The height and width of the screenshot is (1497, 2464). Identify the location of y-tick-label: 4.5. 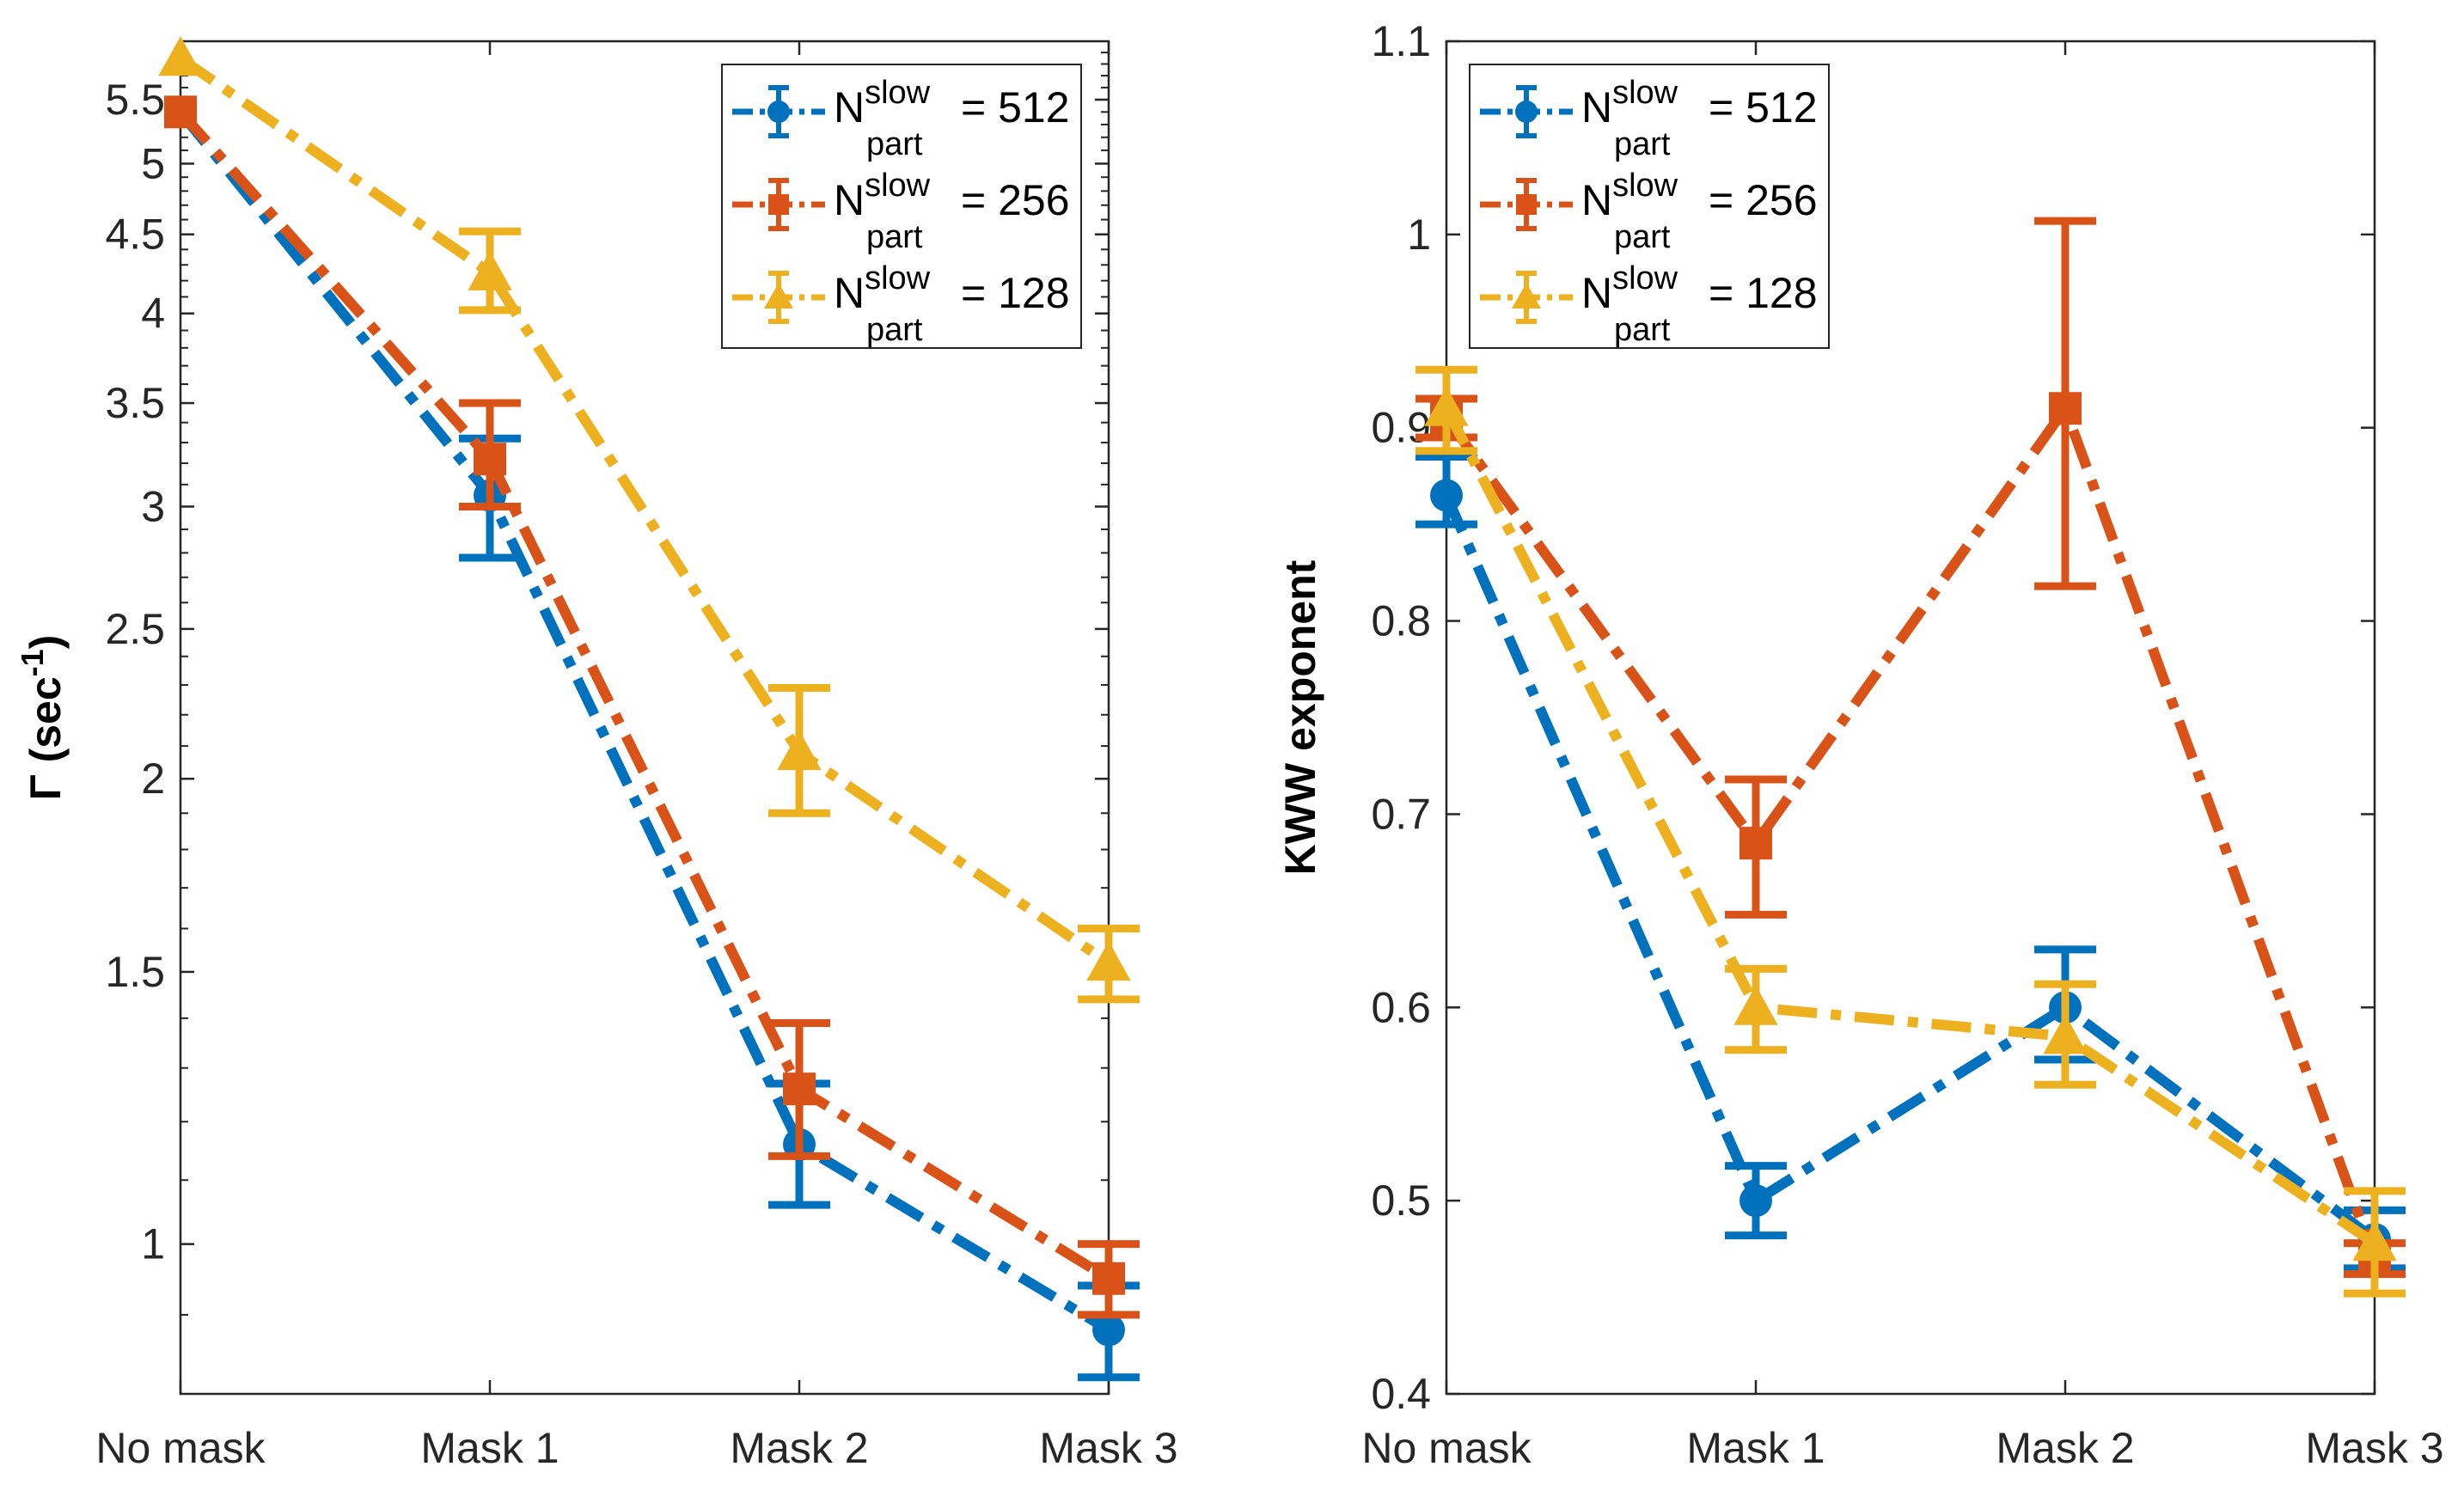
(135, 235).